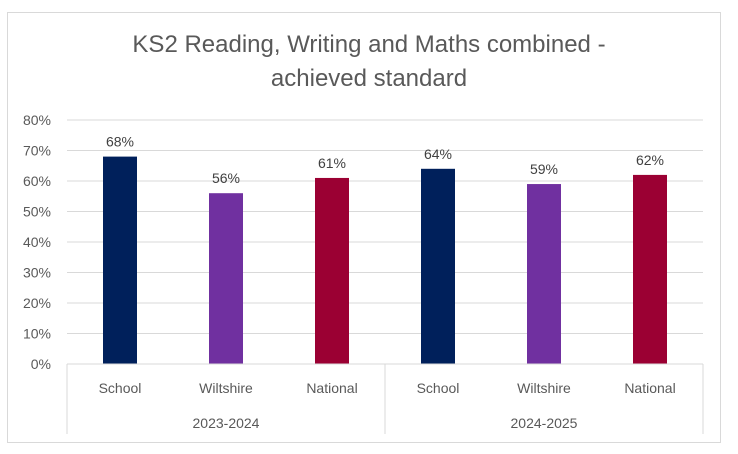 This screenshot has height=454, width=738. What do you see at coordinates (544, 169) in the screenshot?
I see `data-label: 59%` at bounding box center [544, 169].